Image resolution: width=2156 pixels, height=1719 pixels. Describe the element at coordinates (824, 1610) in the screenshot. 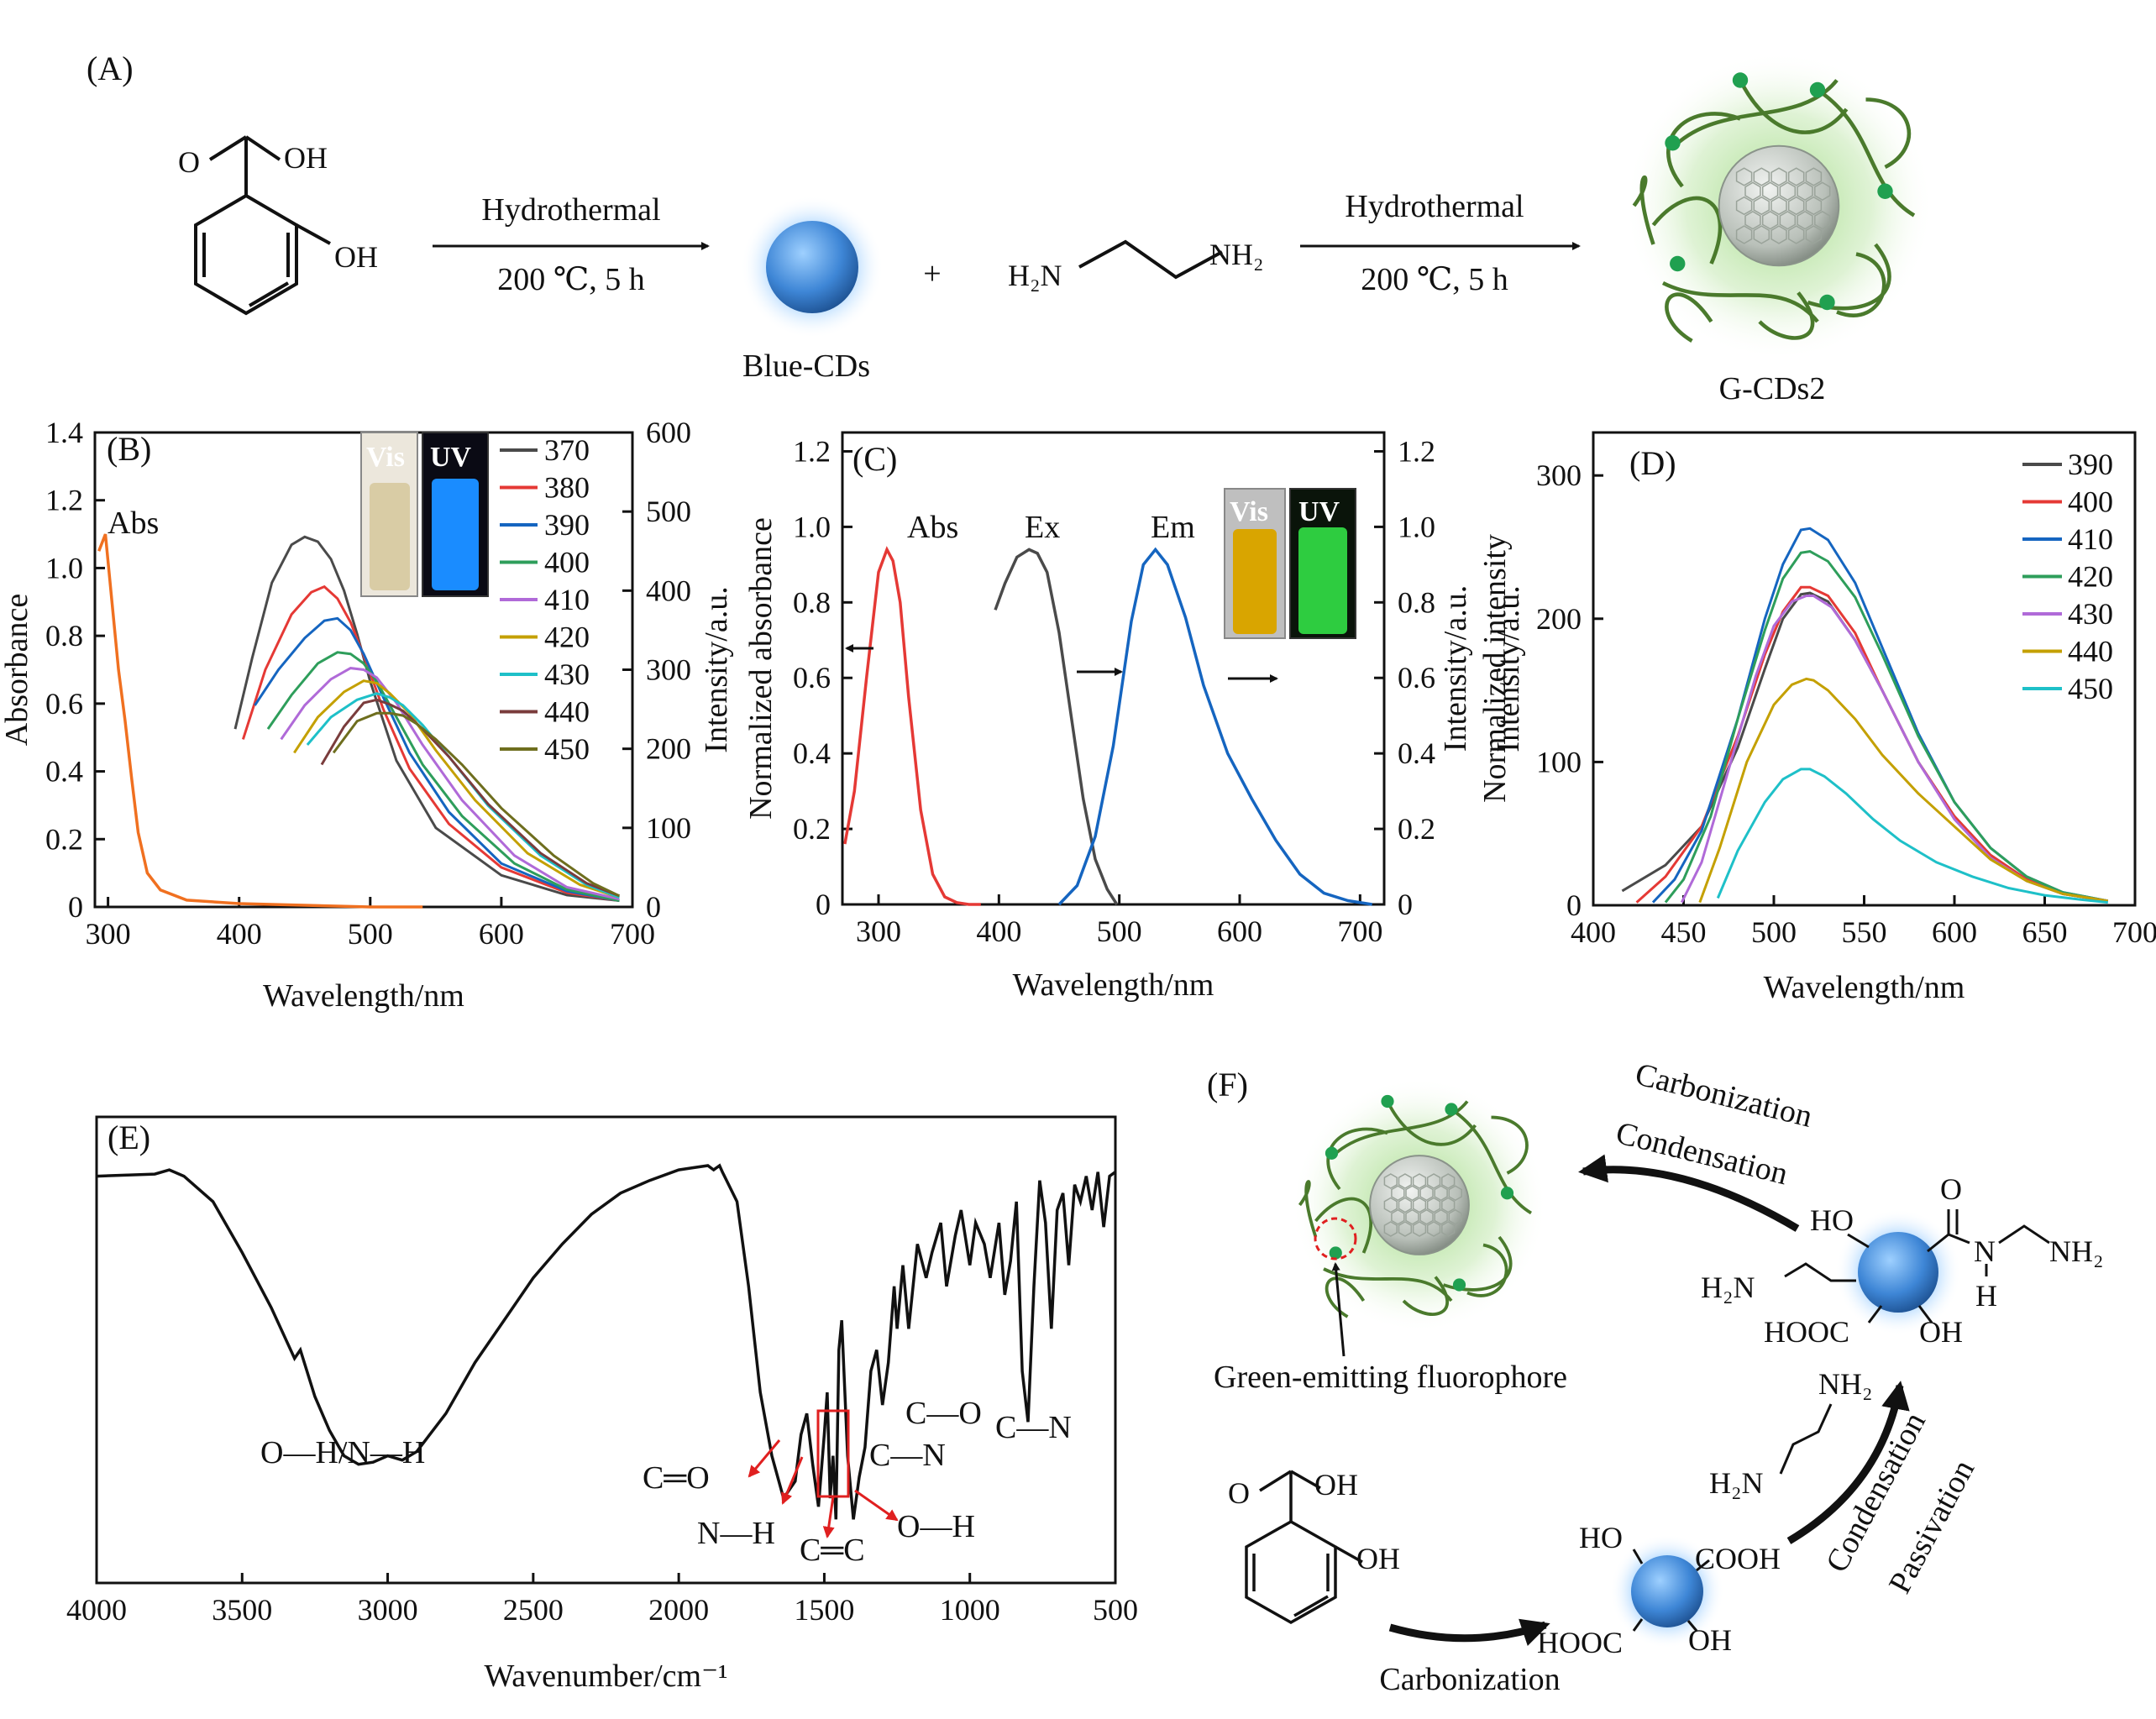

I see `x-tick-label-e: 1500` at that location.